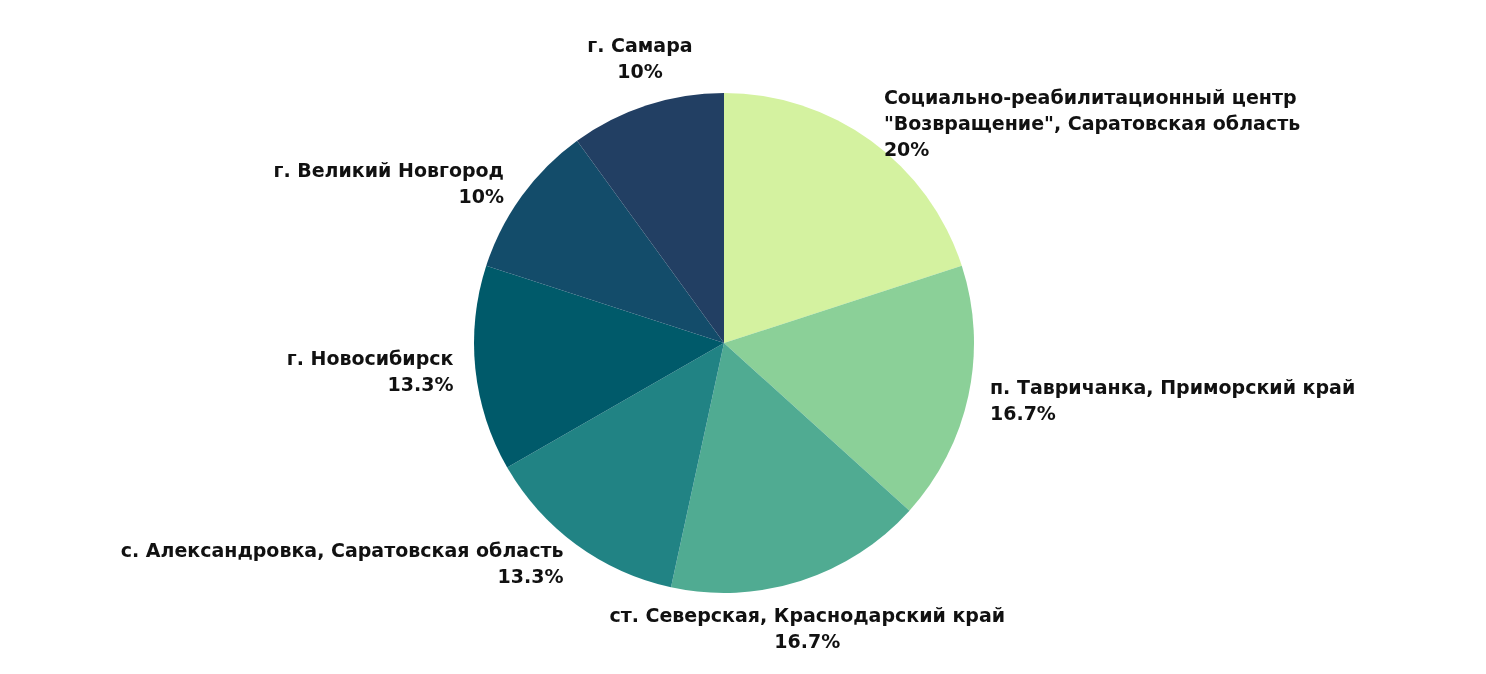 This screenshot has height=674, width=1486. I want to click on slice-label: г. Великий Новгород, so click(388, 170).